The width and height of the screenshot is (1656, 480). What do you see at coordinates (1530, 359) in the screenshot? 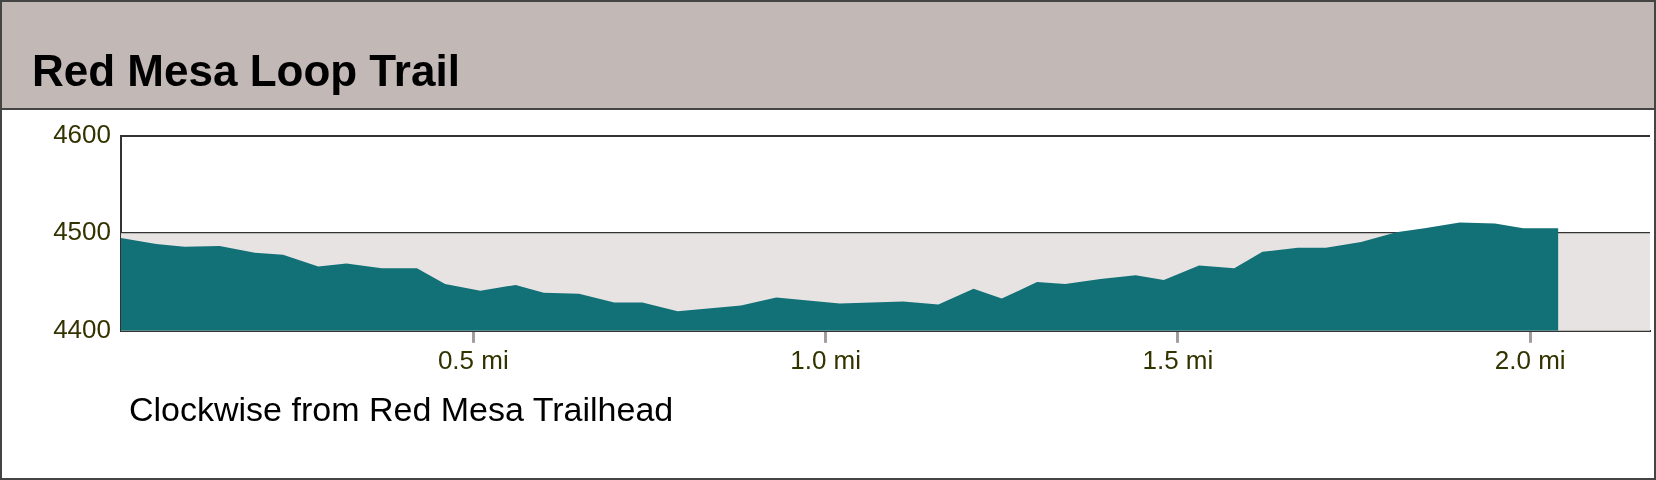
I see `x-tick-label: 2.0 mi` at bounding box center [1530, 359].